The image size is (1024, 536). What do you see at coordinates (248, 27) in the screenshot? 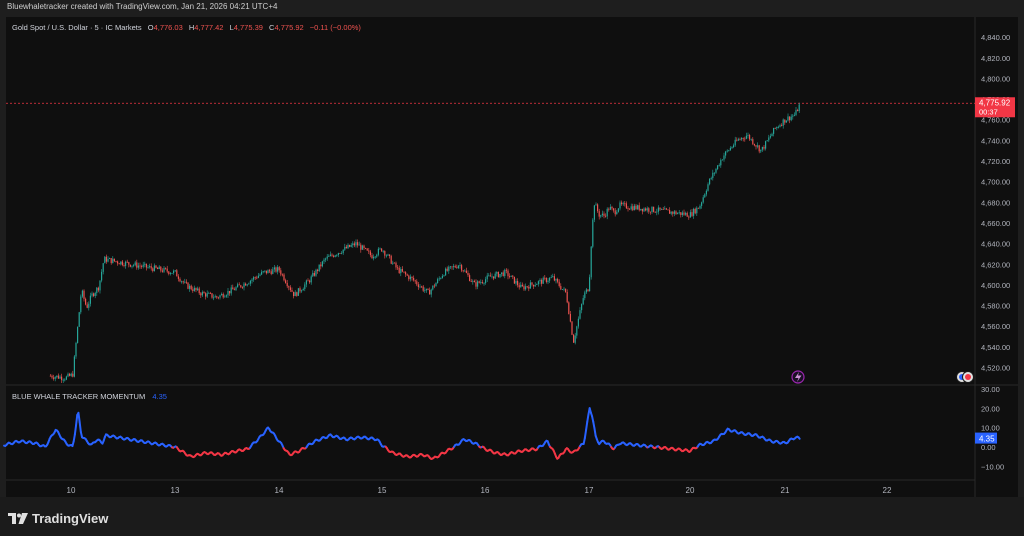
I see `low-value: 4,775.39` at bounding box center [248, 27].